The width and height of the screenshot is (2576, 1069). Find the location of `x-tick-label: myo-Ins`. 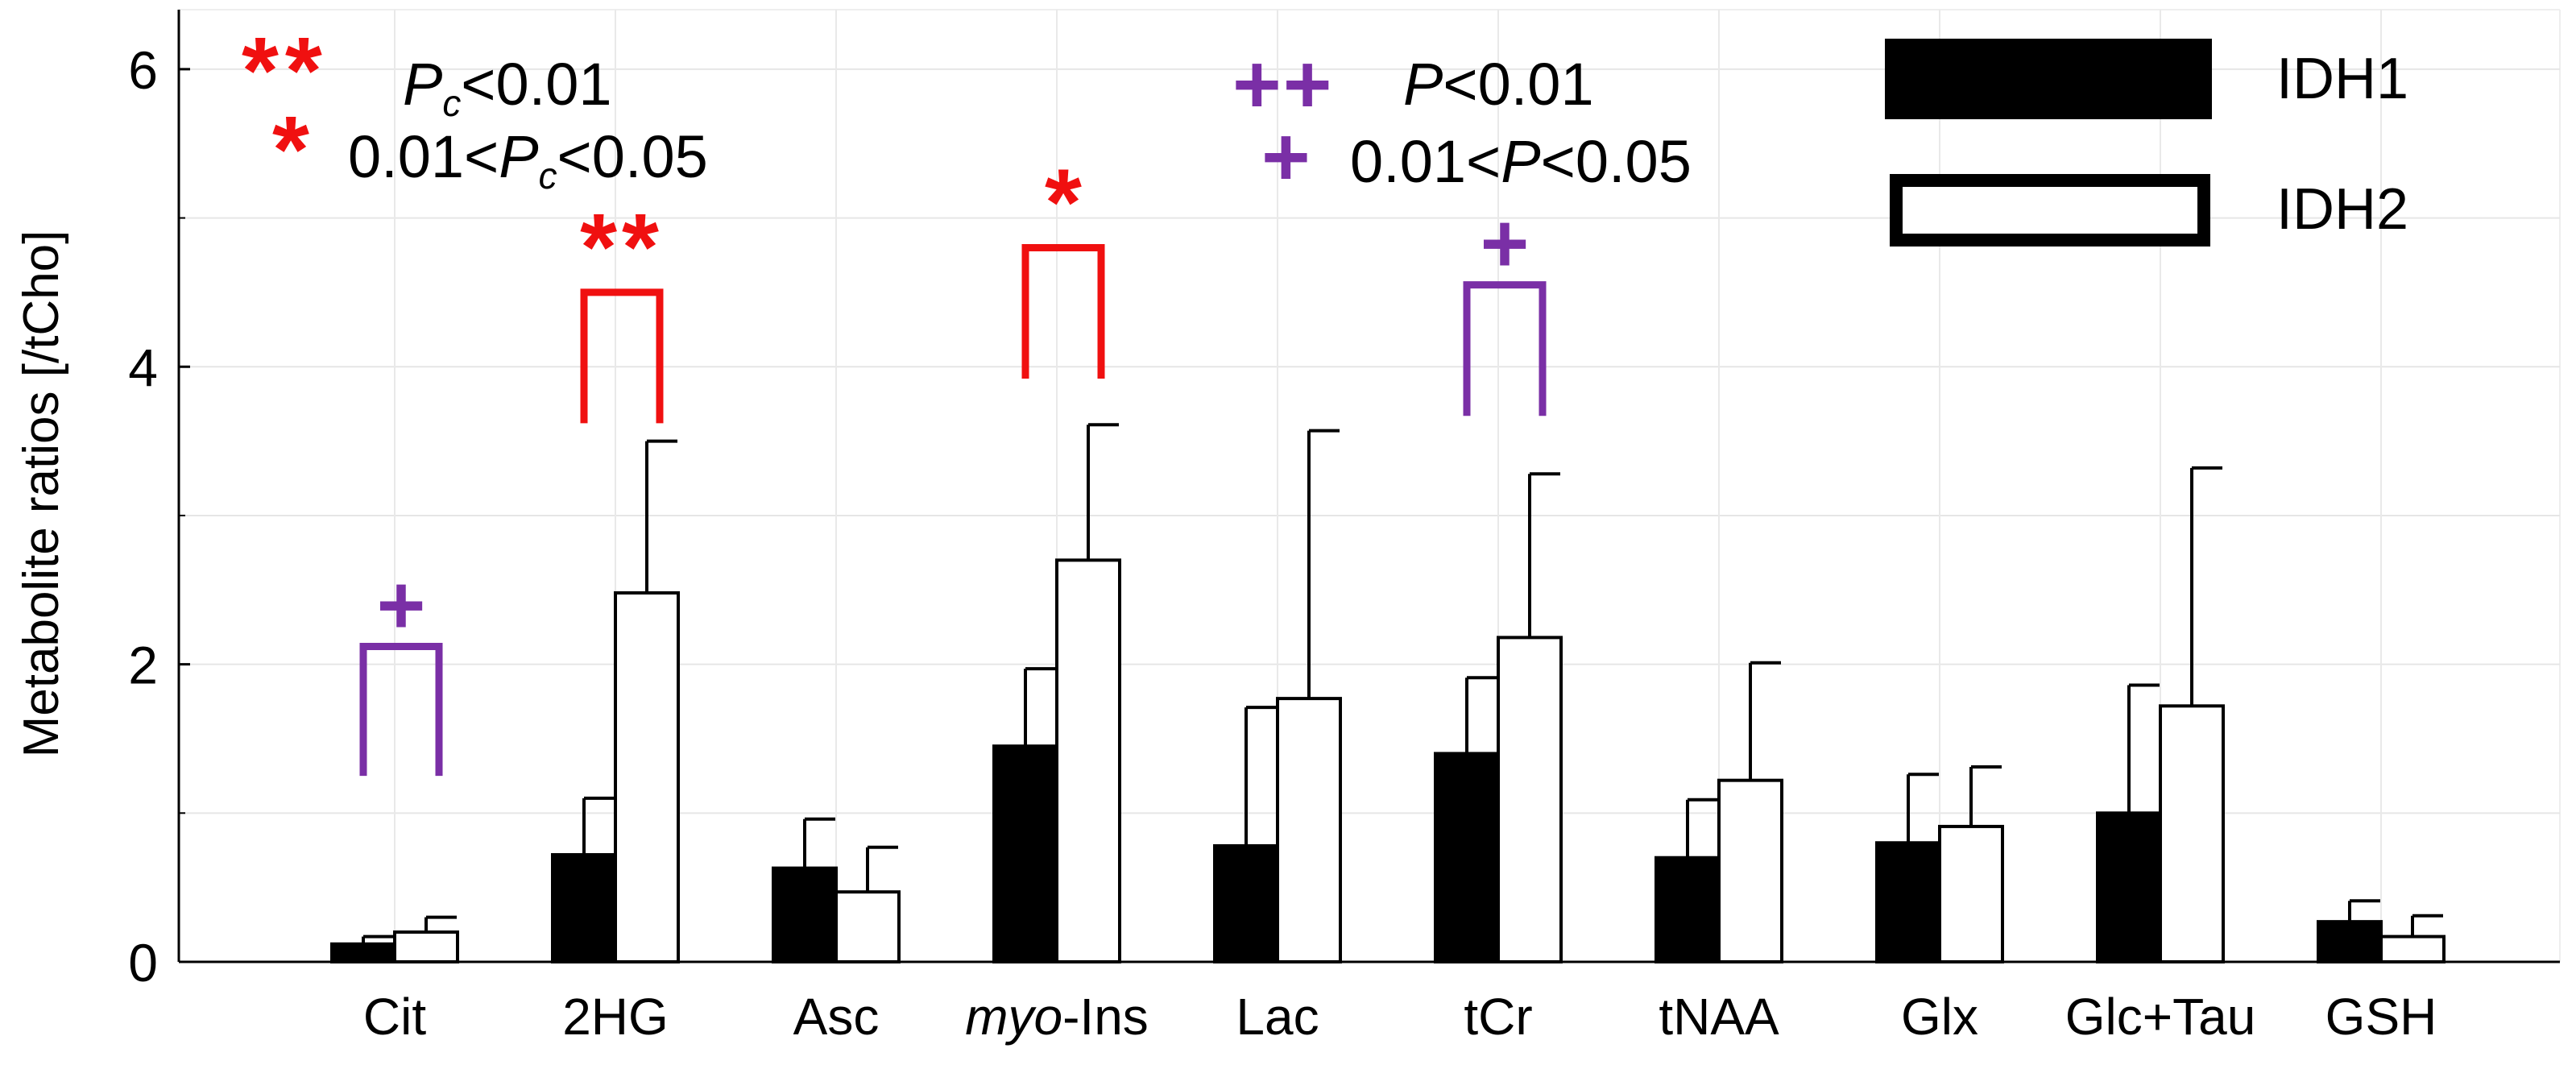

x-tick-label: myo-Ins is located at coordinates (1057, 1017).